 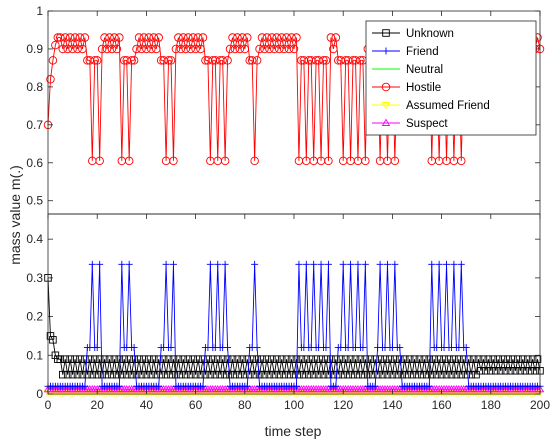 I want to click on legend-label: Neutral, so click(x=424, y=70).